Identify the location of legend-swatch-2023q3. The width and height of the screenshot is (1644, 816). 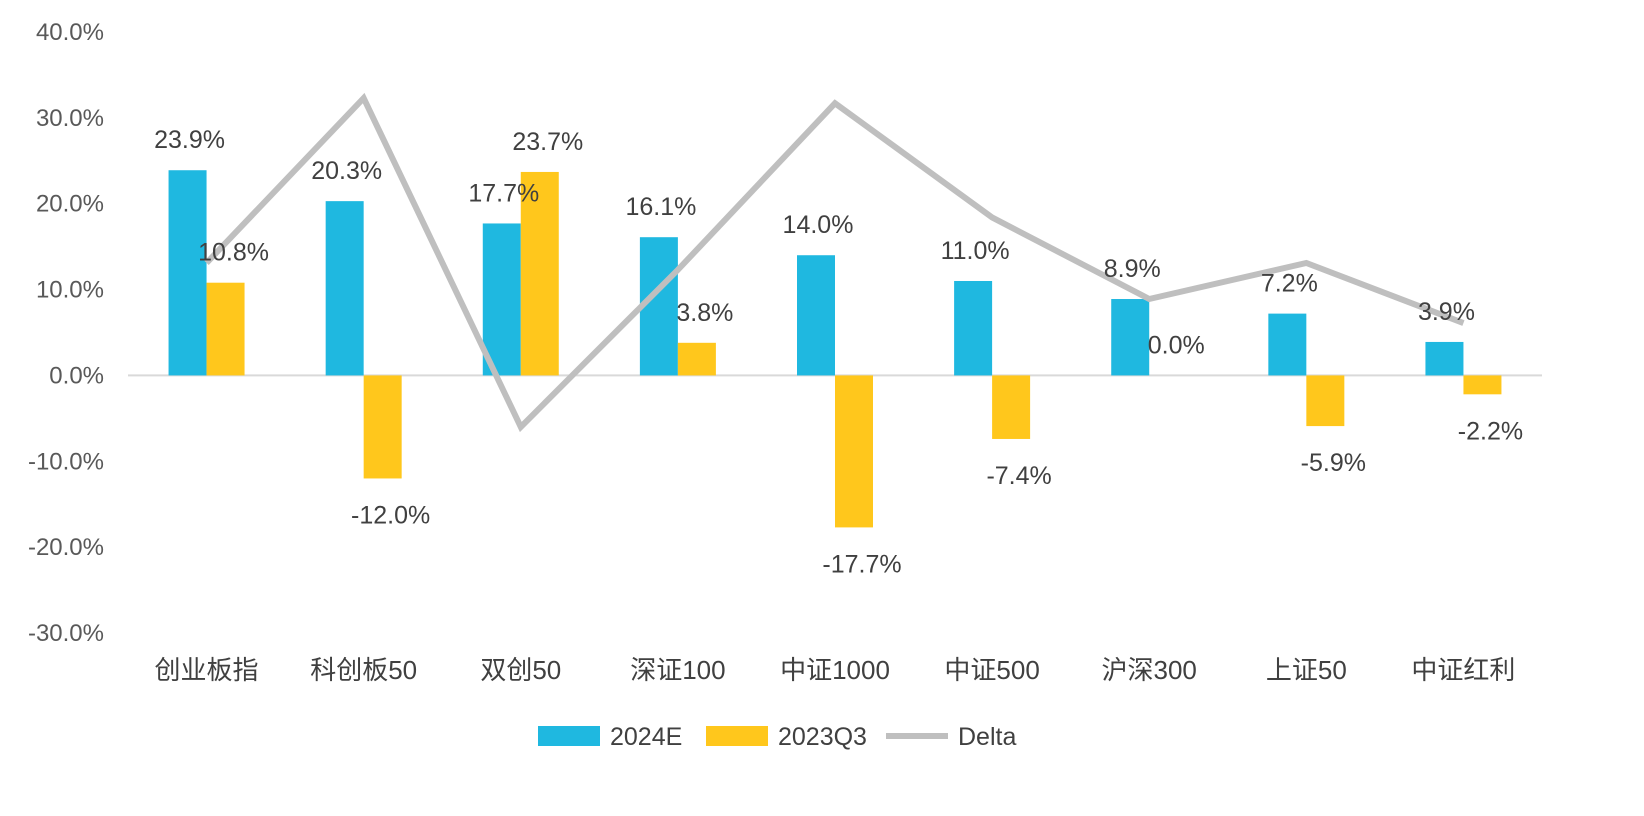
(737, 736).